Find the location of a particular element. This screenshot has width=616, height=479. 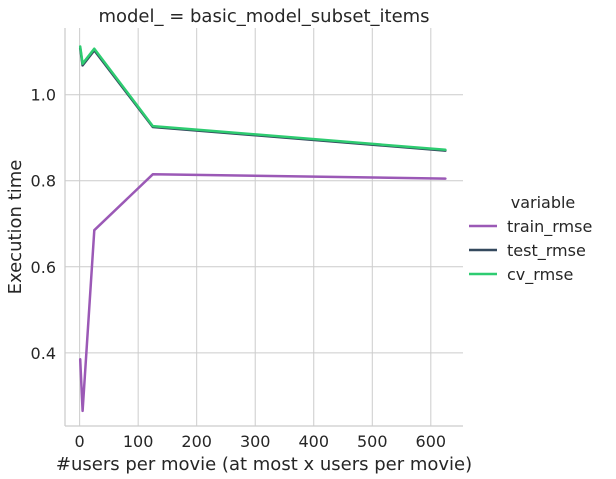

chart-title: model_ = basic_model_subset_items is located at coordinates (263, 16).